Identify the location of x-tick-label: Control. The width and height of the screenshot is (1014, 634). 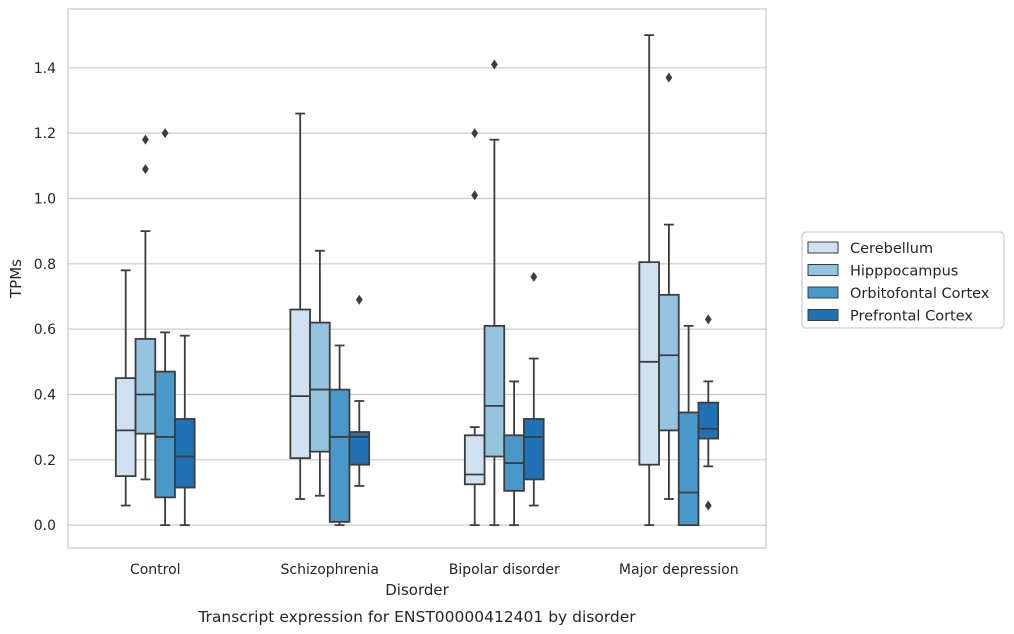
(155, 570).